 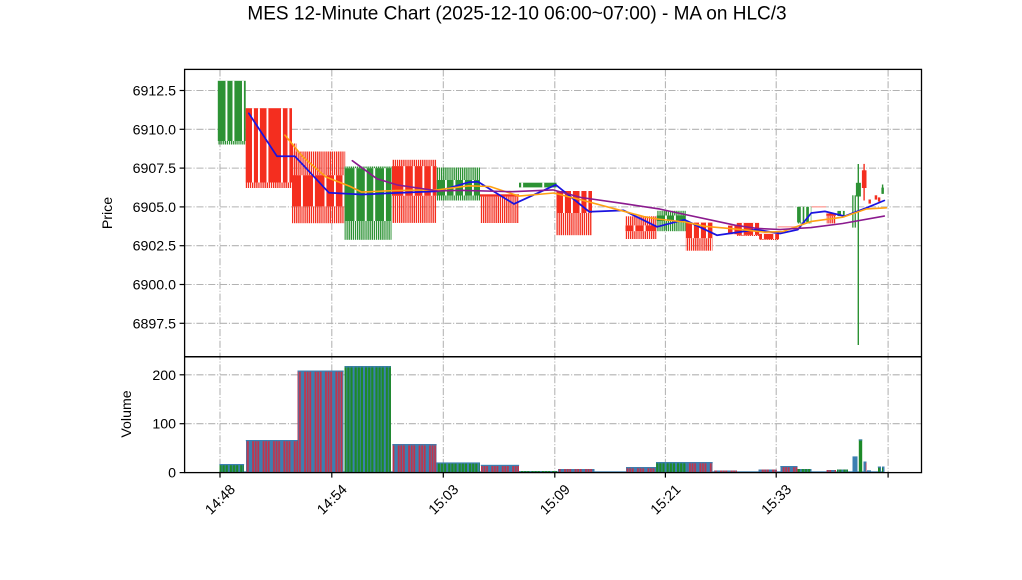 What do you see at coordinates (155, 169) in the screenshot?
I see `svg-text: 6907.5` at bounding box center [155, 169].